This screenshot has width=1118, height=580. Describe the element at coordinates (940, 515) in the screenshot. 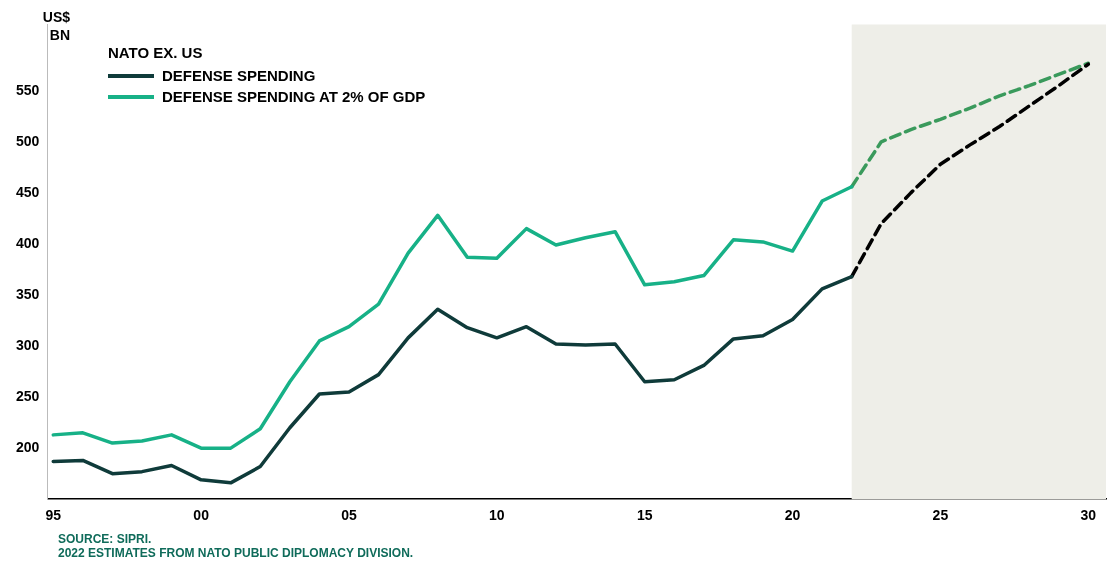

I see `x-tick-label: 25` at that location.